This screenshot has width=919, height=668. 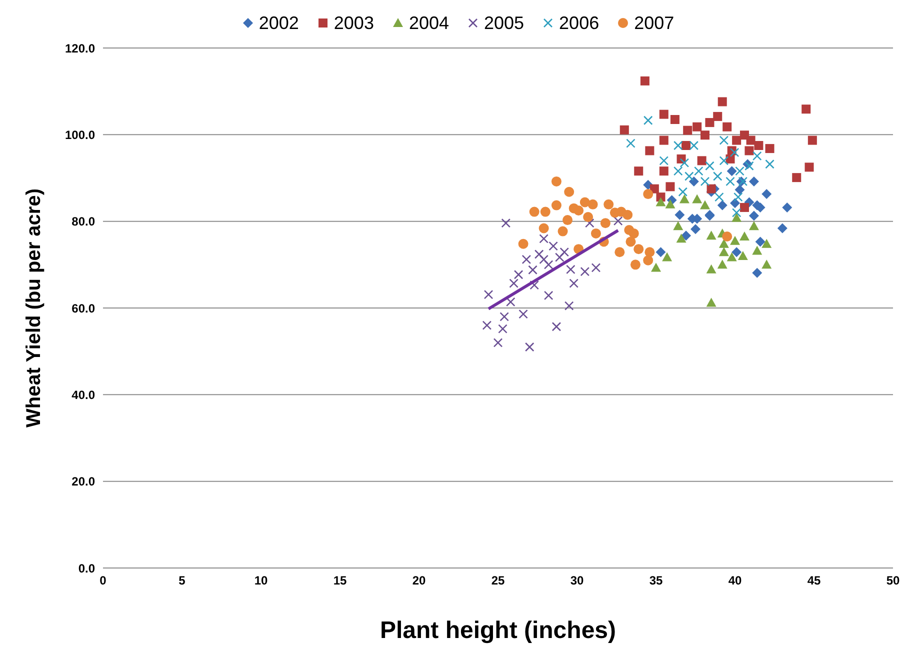 I want to click on x-tick-label: 50, so click(x=893, y=581).